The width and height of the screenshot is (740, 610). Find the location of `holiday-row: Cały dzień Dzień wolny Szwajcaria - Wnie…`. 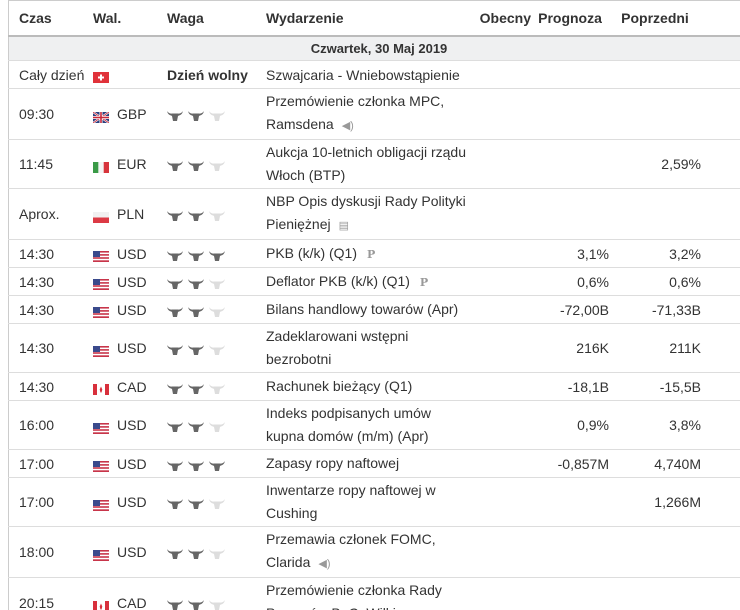

holiday-row: Cały dzień Dzień wolny Szwajcaria - Wnie… is located at coordinates (374, 74).